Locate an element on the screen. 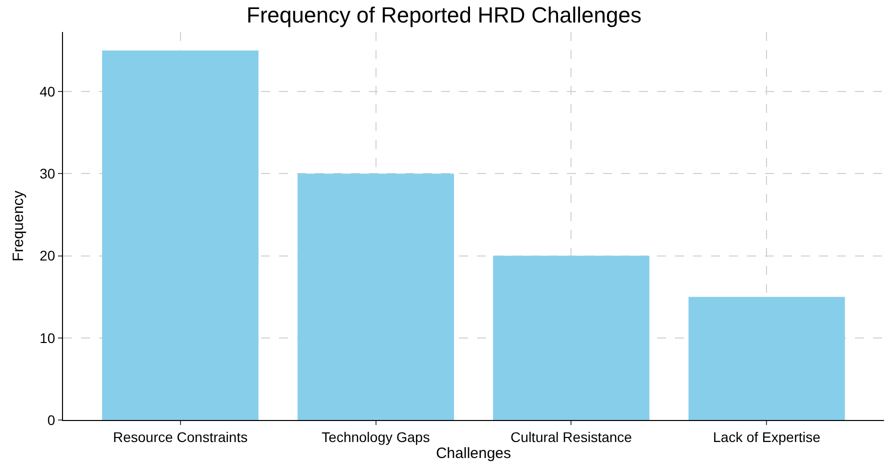 The width and height of the screenshot is (888, 464). x-tick-label: Lack of Expertise is located at coordinates (767, 436).